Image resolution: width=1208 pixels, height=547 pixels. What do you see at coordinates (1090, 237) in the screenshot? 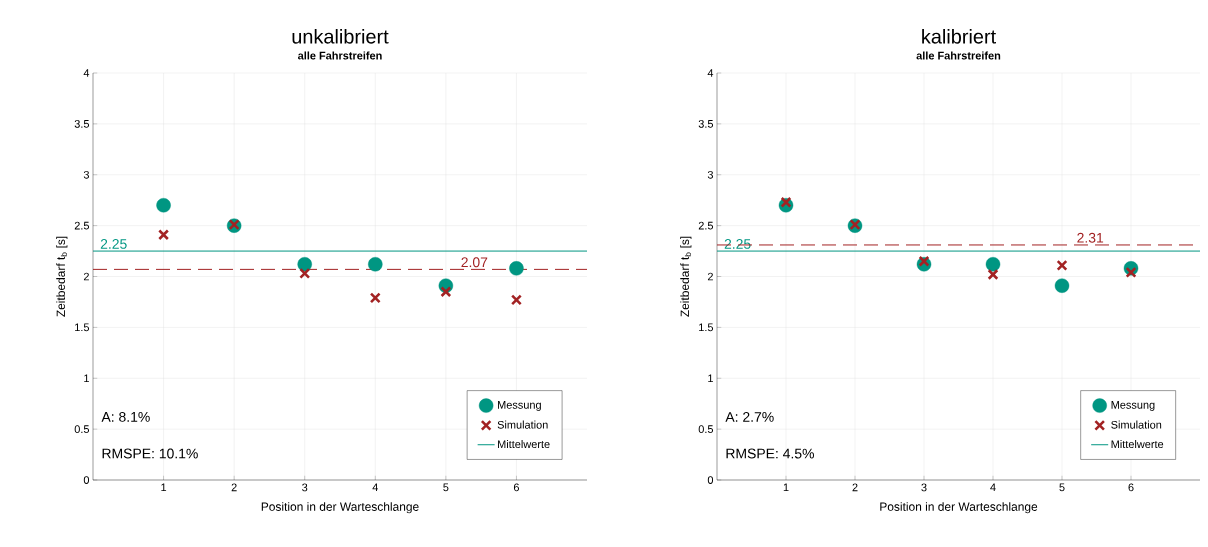
I see `ref-line-label: 2.31` at bounding box center [1090, 237].